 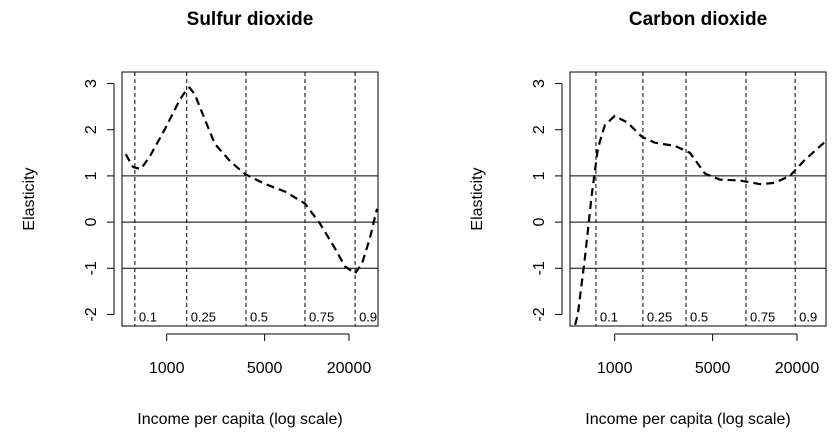 I want to click on chart-title: Sulfur dioxide, so click(x=250, y=19).